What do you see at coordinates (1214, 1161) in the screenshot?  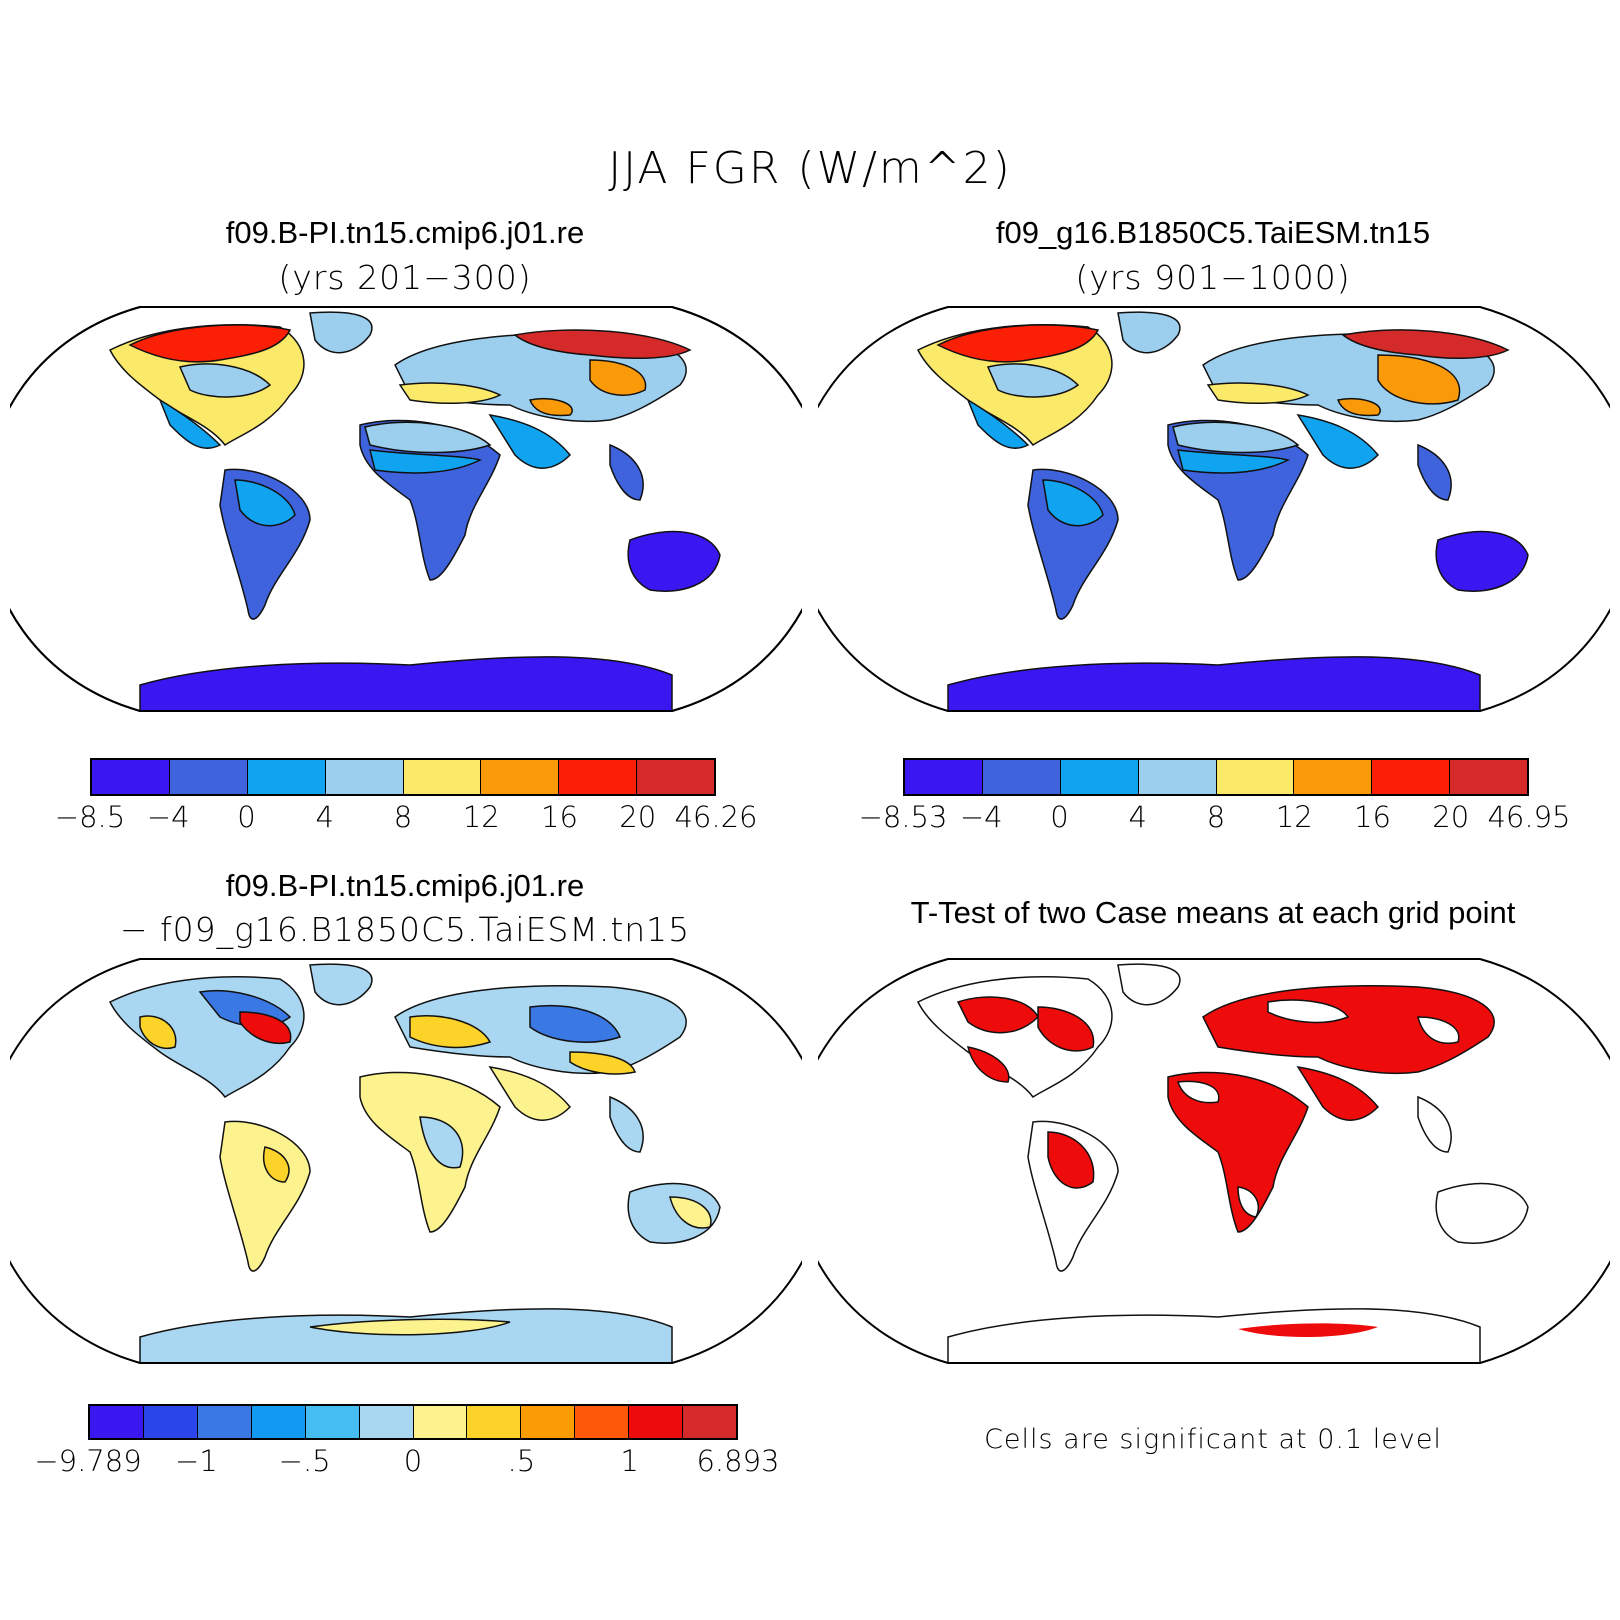 I see `panel-4-map` at bounding box center [1214, 1161].